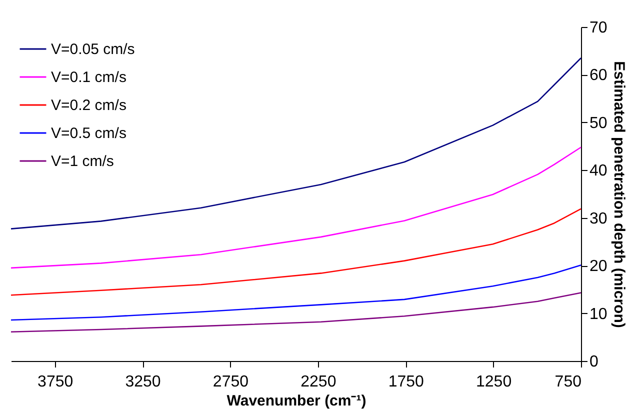 This screenshot has height=416, width=640. What do you see at coordinates (88, 133) in the screenshot?
I see `legend-label: V=0.5 cm/s` at bounding box center [88, 133].